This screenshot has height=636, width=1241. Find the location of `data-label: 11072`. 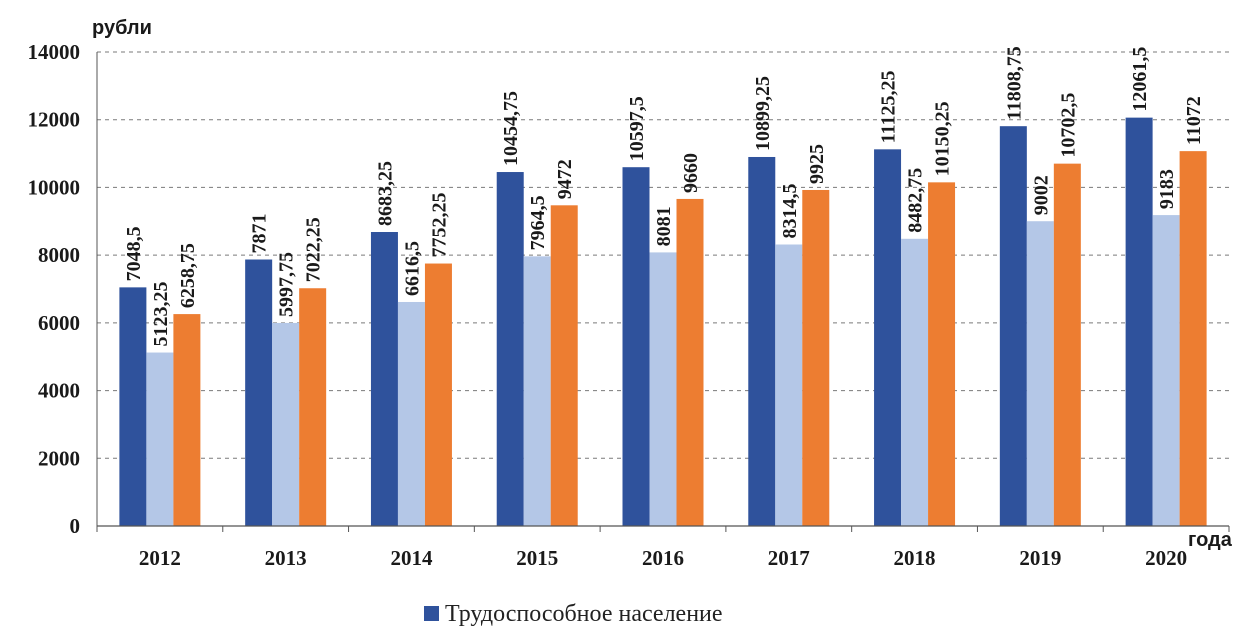

data-label: 11072 is located at coordinates (1194, 120).